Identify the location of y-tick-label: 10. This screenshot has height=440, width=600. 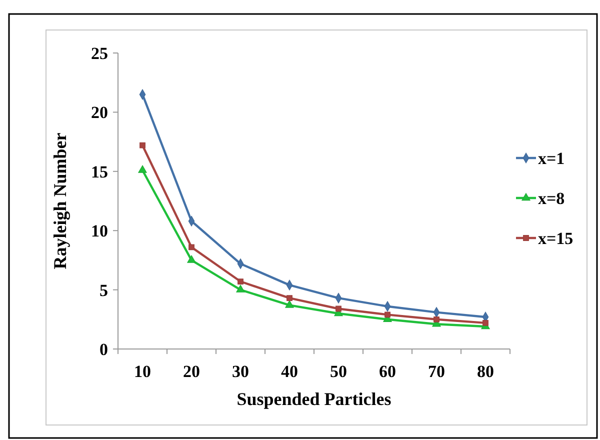
(99, 231).